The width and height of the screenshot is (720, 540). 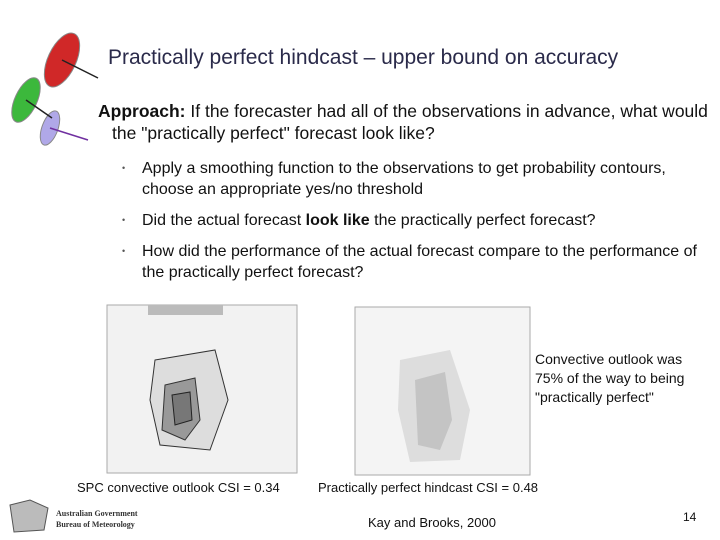 What do you see at coordinates (224, 220) in the screenshot?
I see `bullet-text: Did the actual forecast` at bounding box center [224, 220].